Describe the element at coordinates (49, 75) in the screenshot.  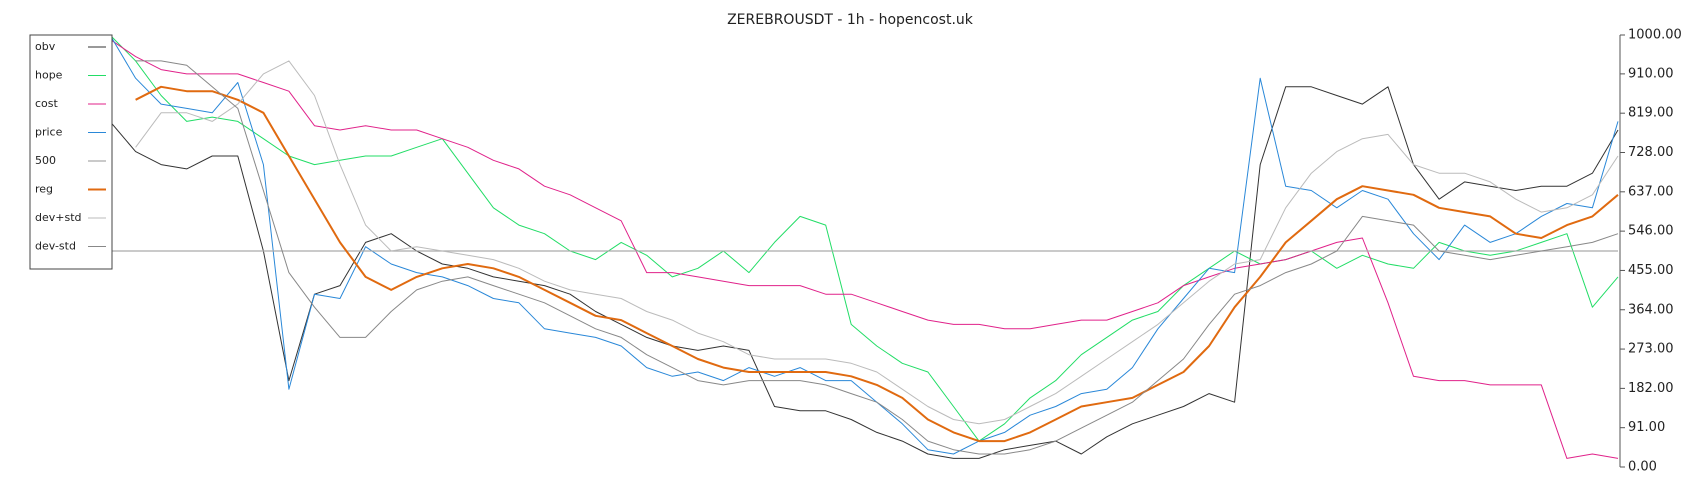
I see `legend-label: hope` at that location.